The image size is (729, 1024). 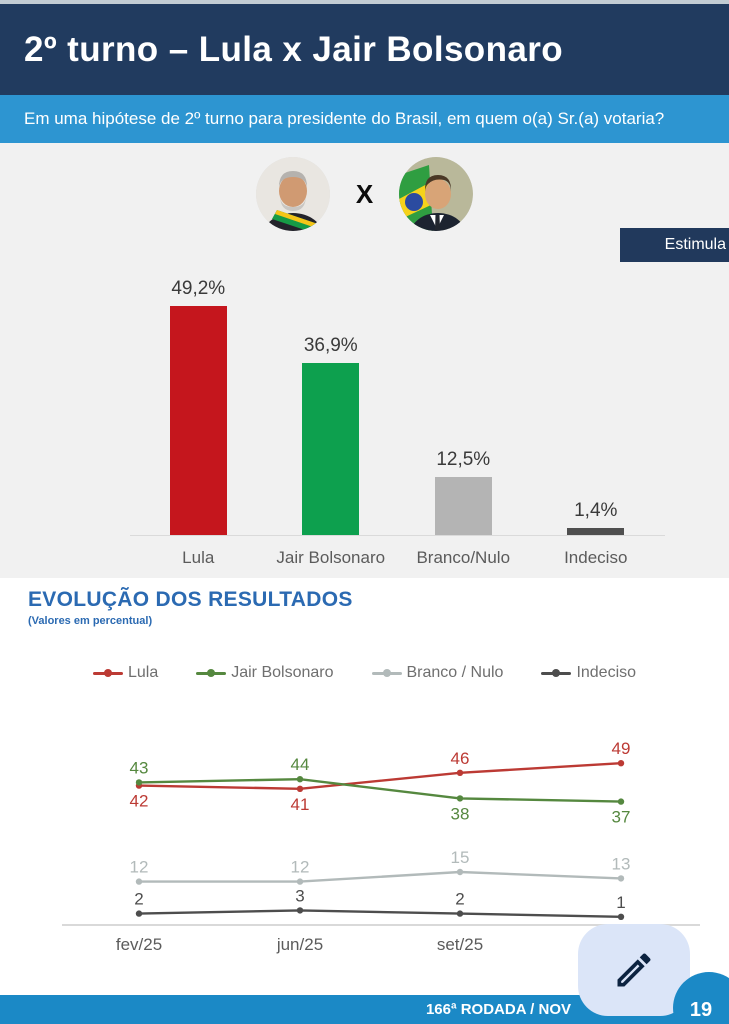 What do you see at coordinates (460, 944) in the screenshot?
I see `x-tick-label: set/25` at bounding box center [460, 944].